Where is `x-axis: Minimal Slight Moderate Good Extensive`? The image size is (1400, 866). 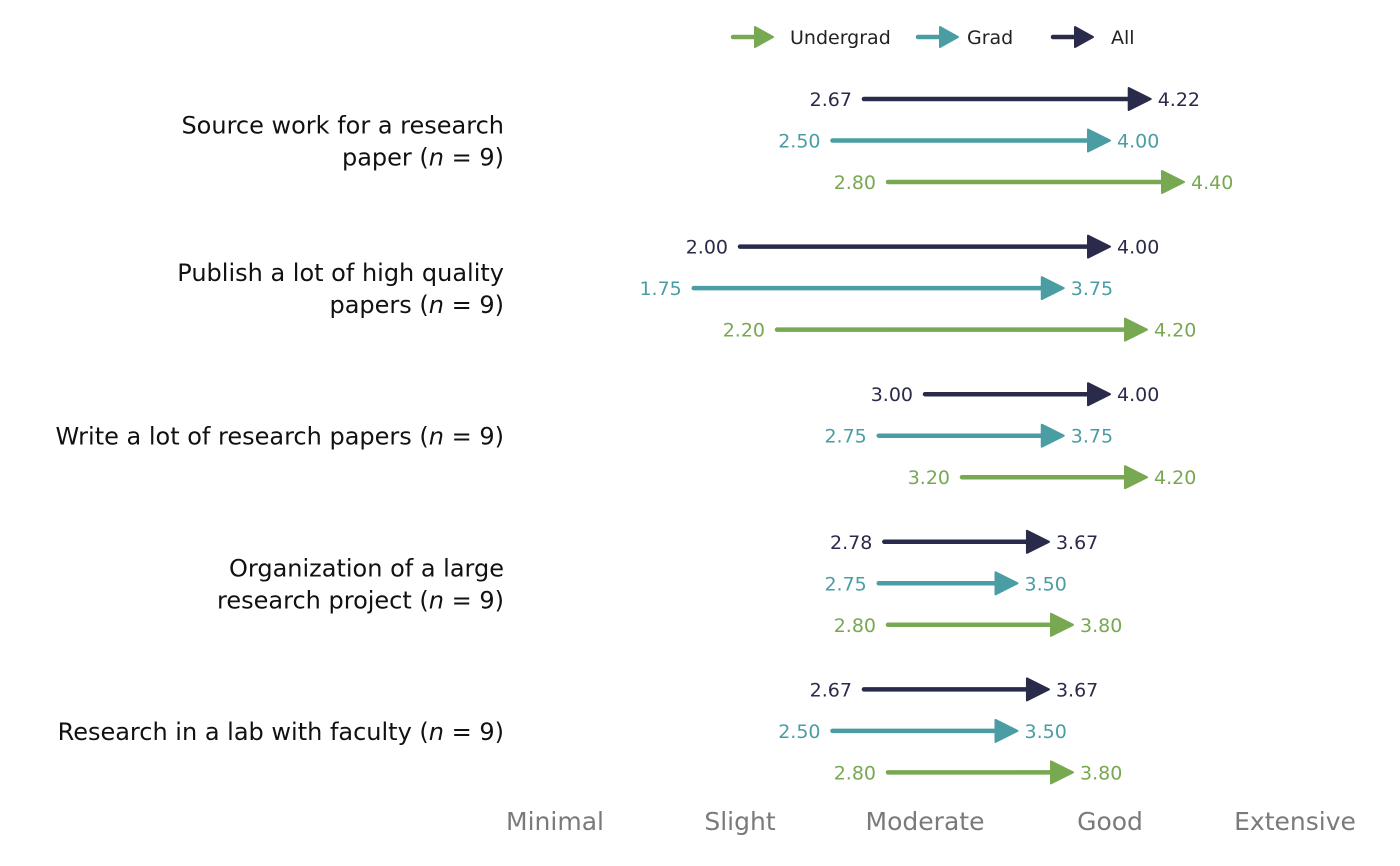 x-axis: Minimal Slight Moderate Good Extensive is located at coordinates (931, 821).